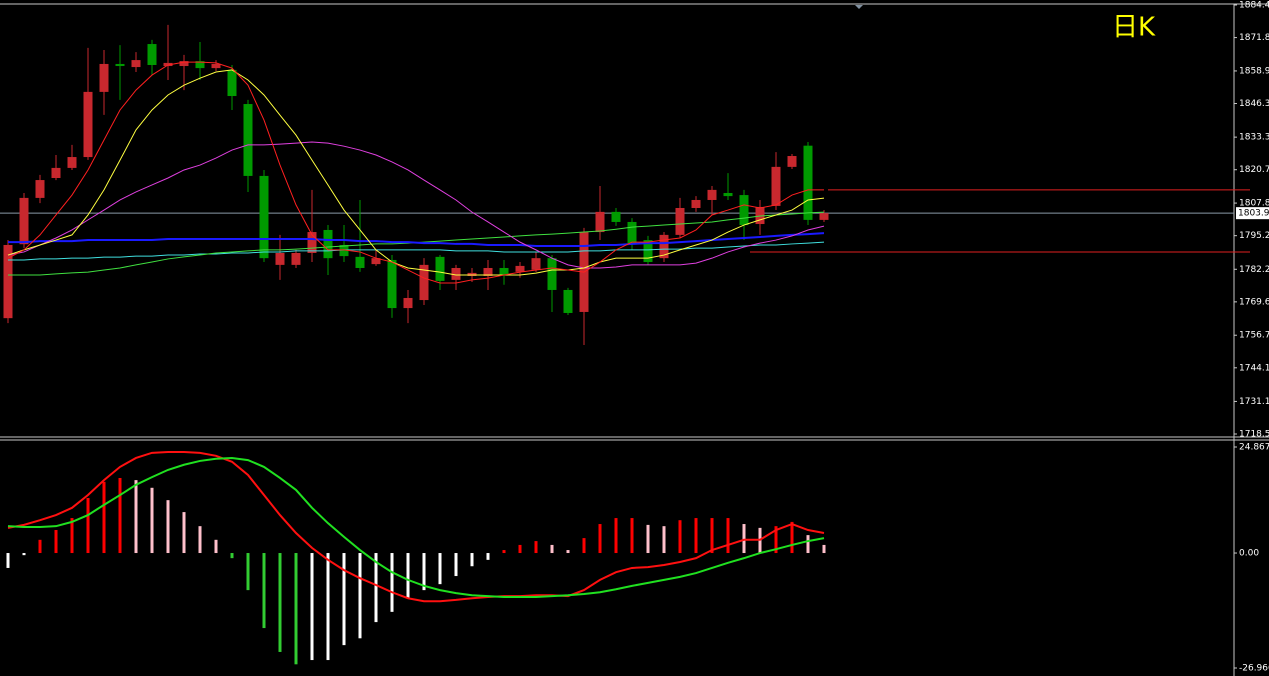  Describe the element at coordinates (1254, 336) in the screenshot. I see `y-tick-label: 1756.7` at that location.